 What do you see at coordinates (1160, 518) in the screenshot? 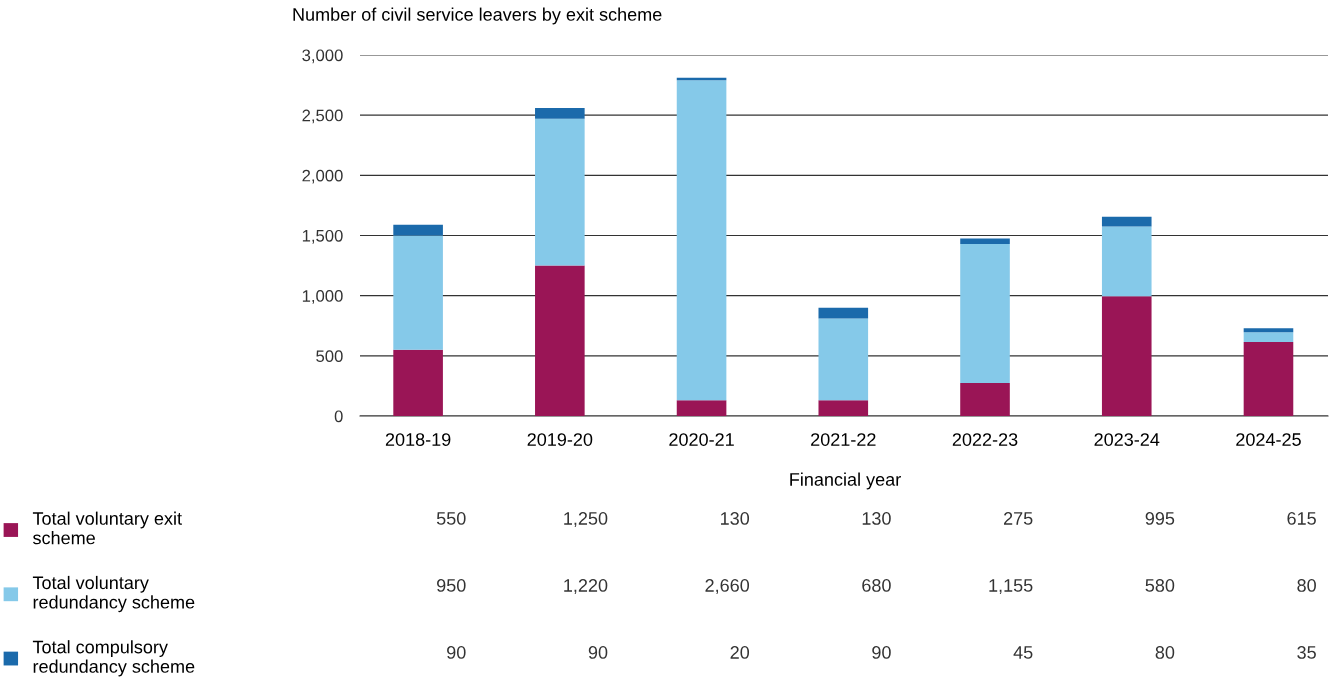
I see `data-label: 995` at bounding box center [1160, 518].